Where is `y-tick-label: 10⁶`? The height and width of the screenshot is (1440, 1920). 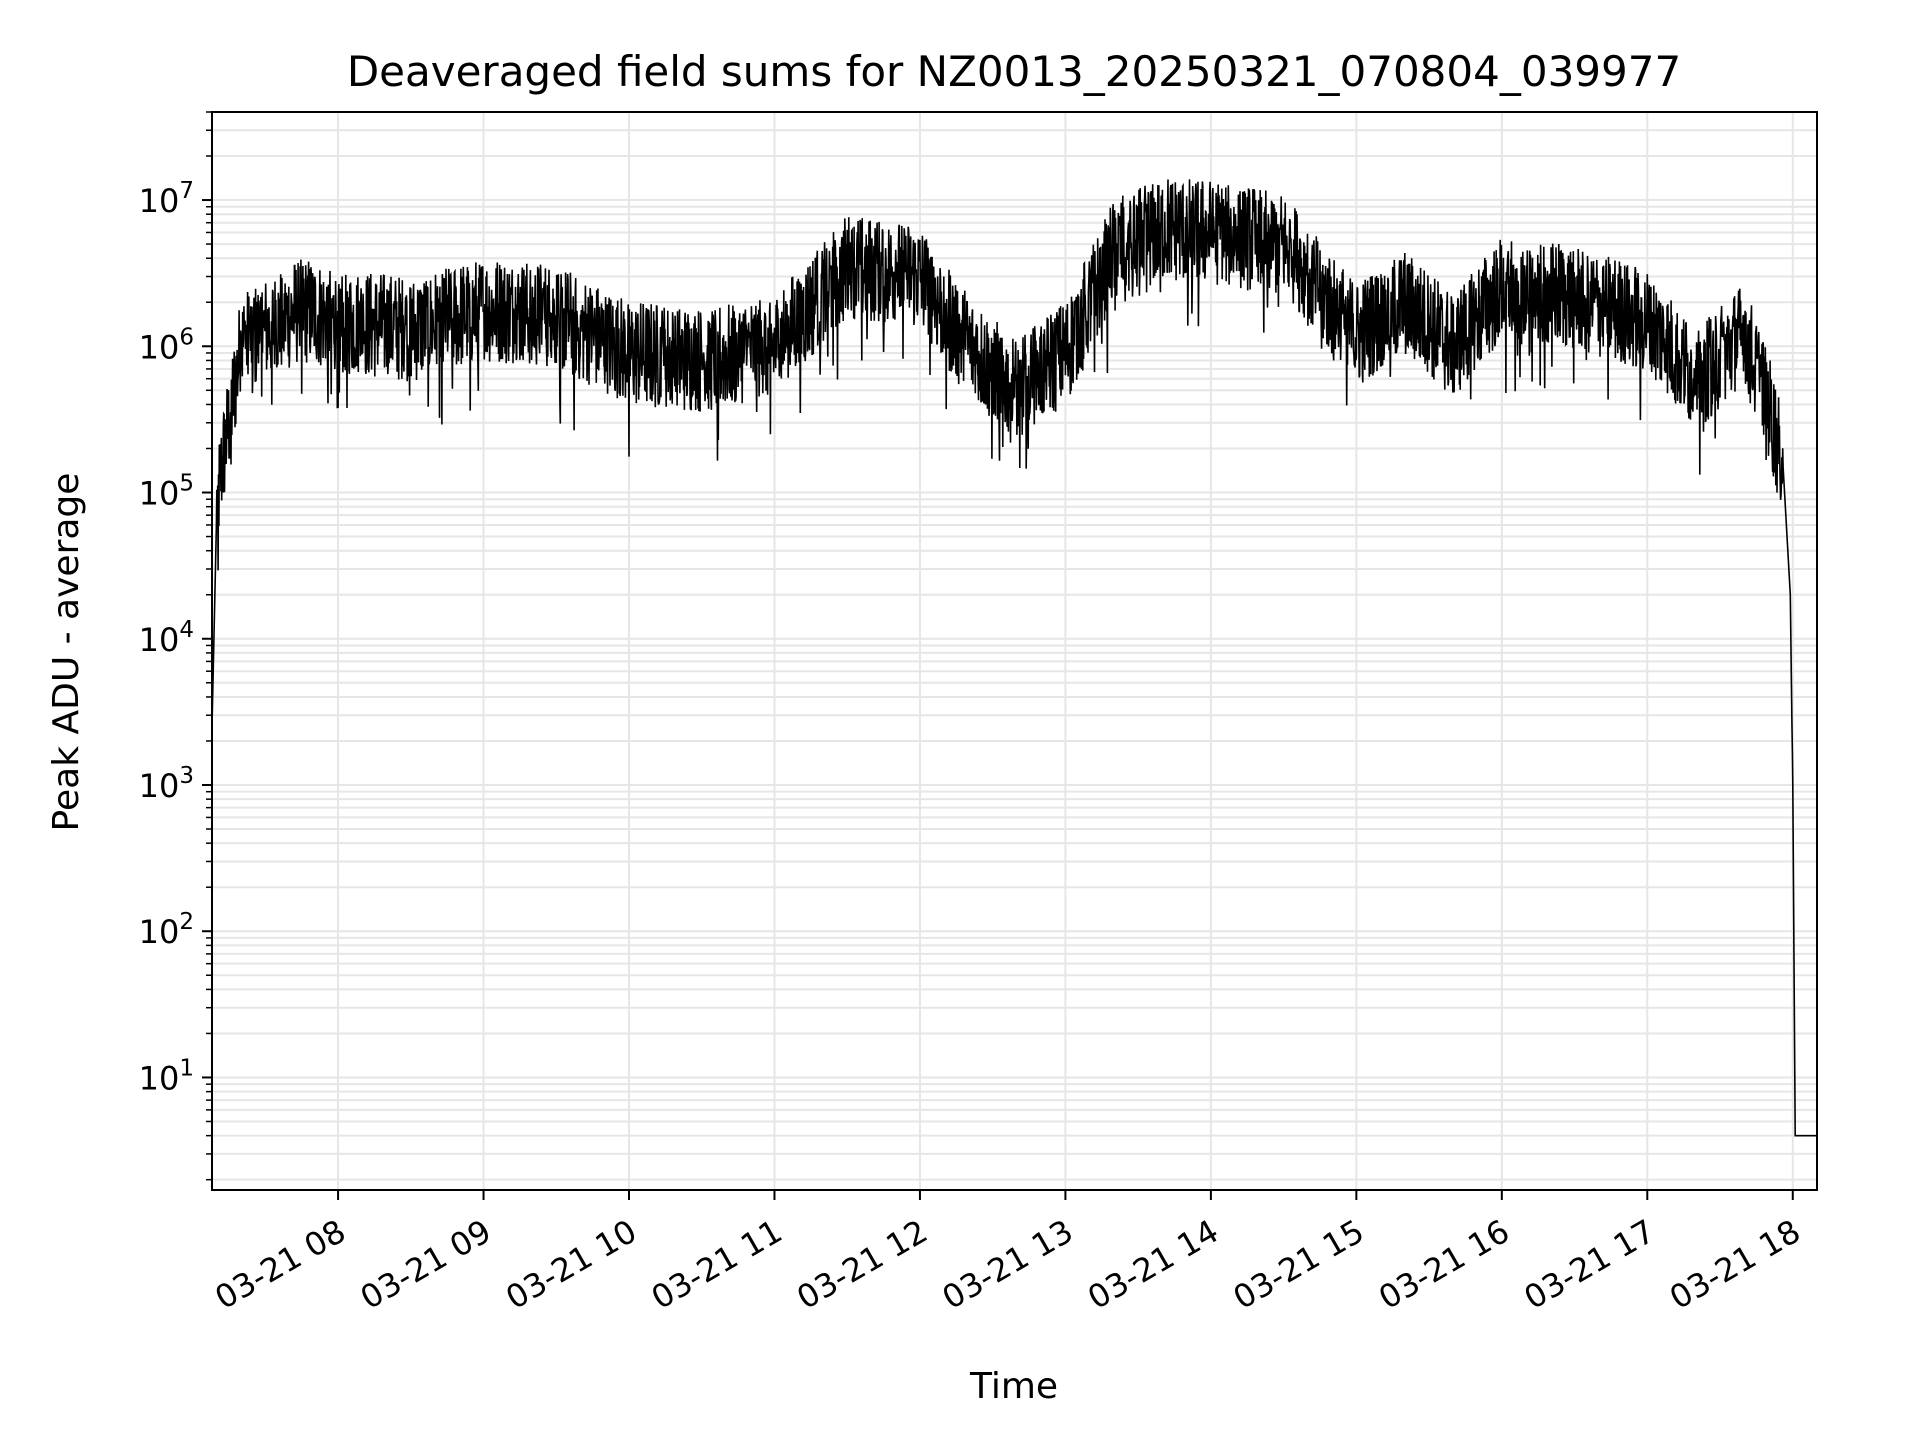
y-tick-label: 10⁶ is located at coordinates (166, 345).